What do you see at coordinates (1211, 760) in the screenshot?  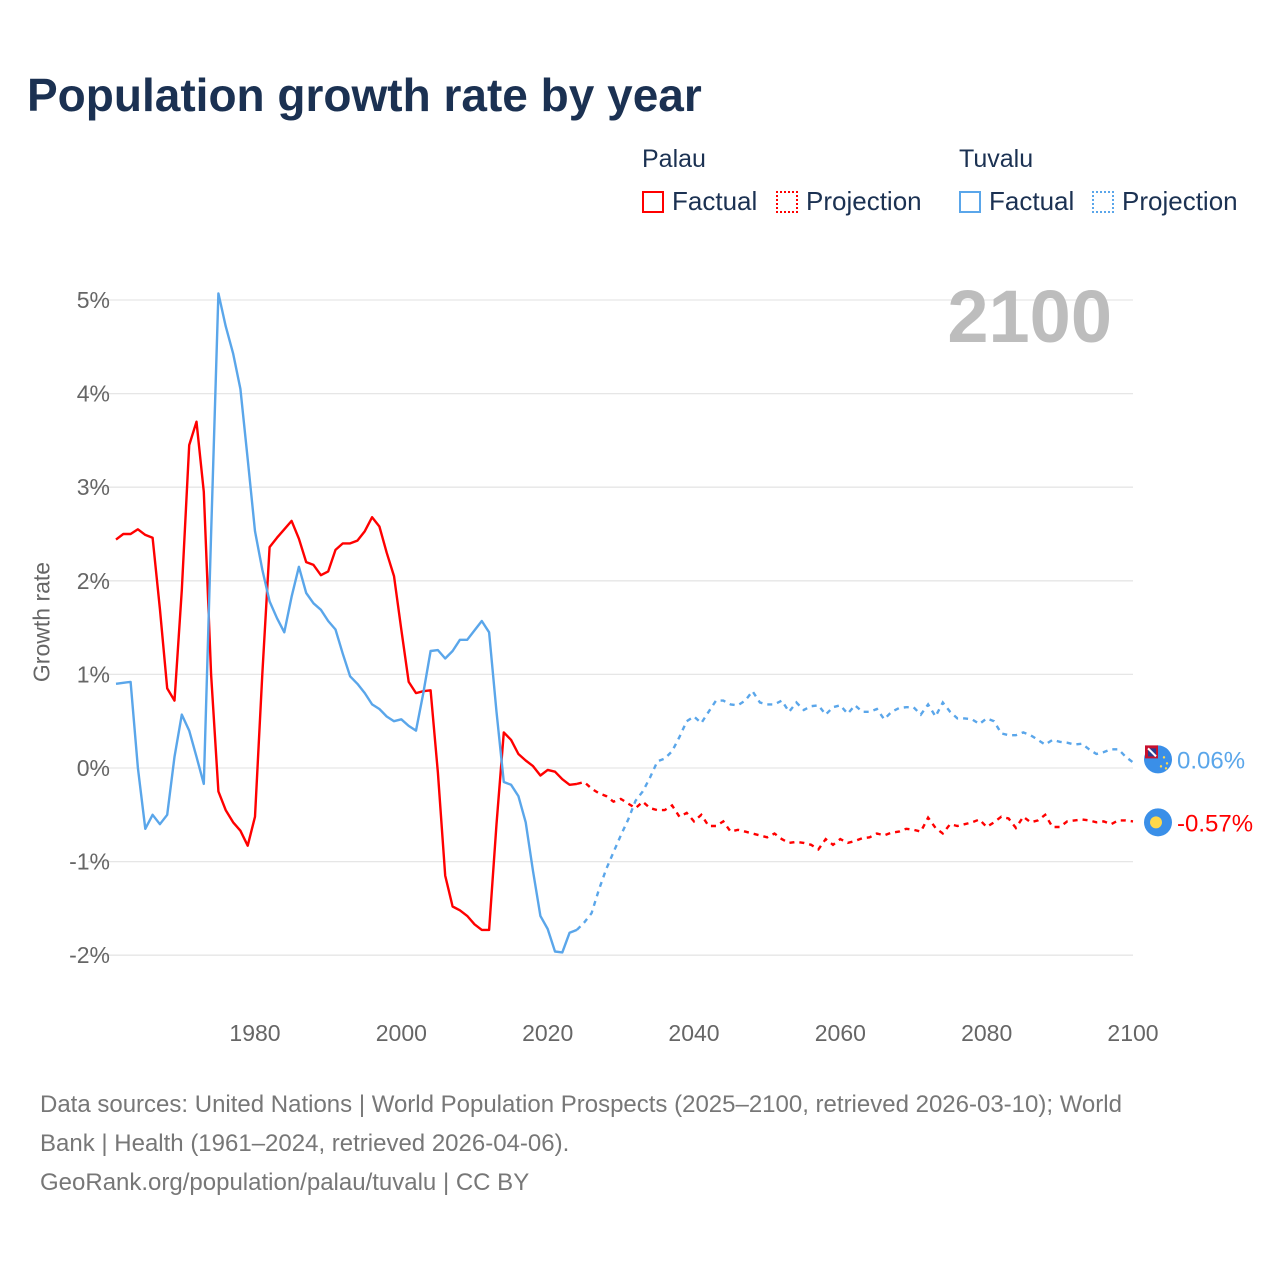 I see `tuvalu-end-value: 0.06%` at bounding box center [1211, 760].